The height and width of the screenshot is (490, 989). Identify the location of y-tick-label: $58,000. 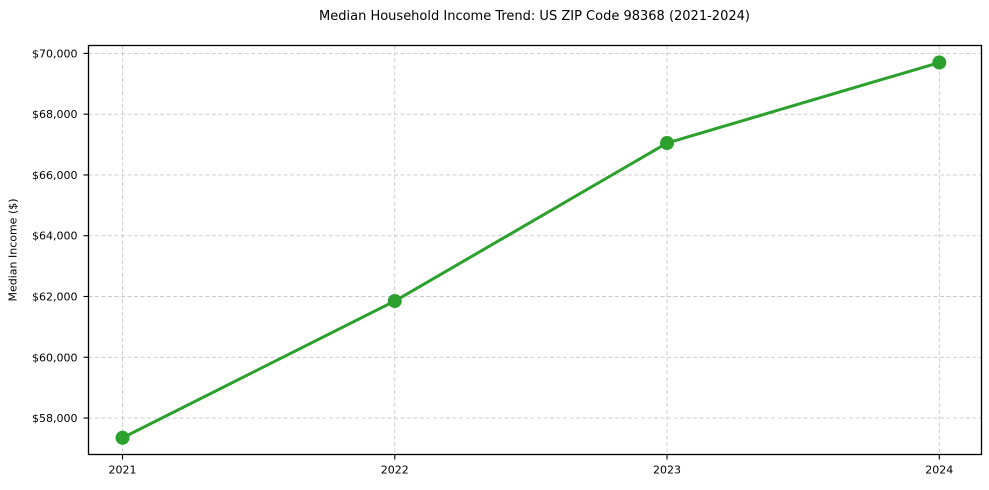
(55, 418).